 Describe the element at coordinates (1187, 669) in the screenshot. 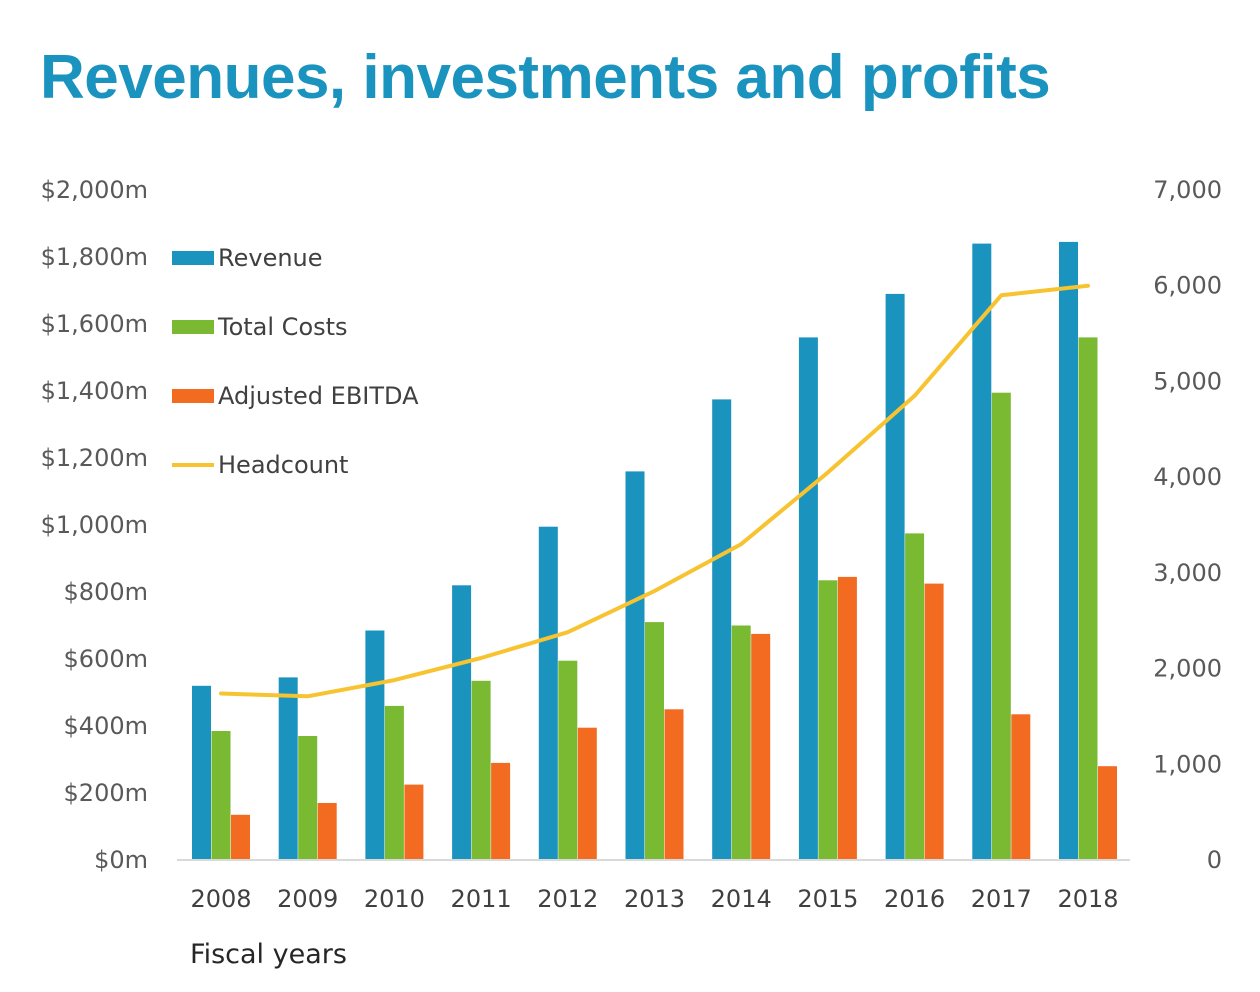

I see `y-right-tick-label: 2,000` at that location.